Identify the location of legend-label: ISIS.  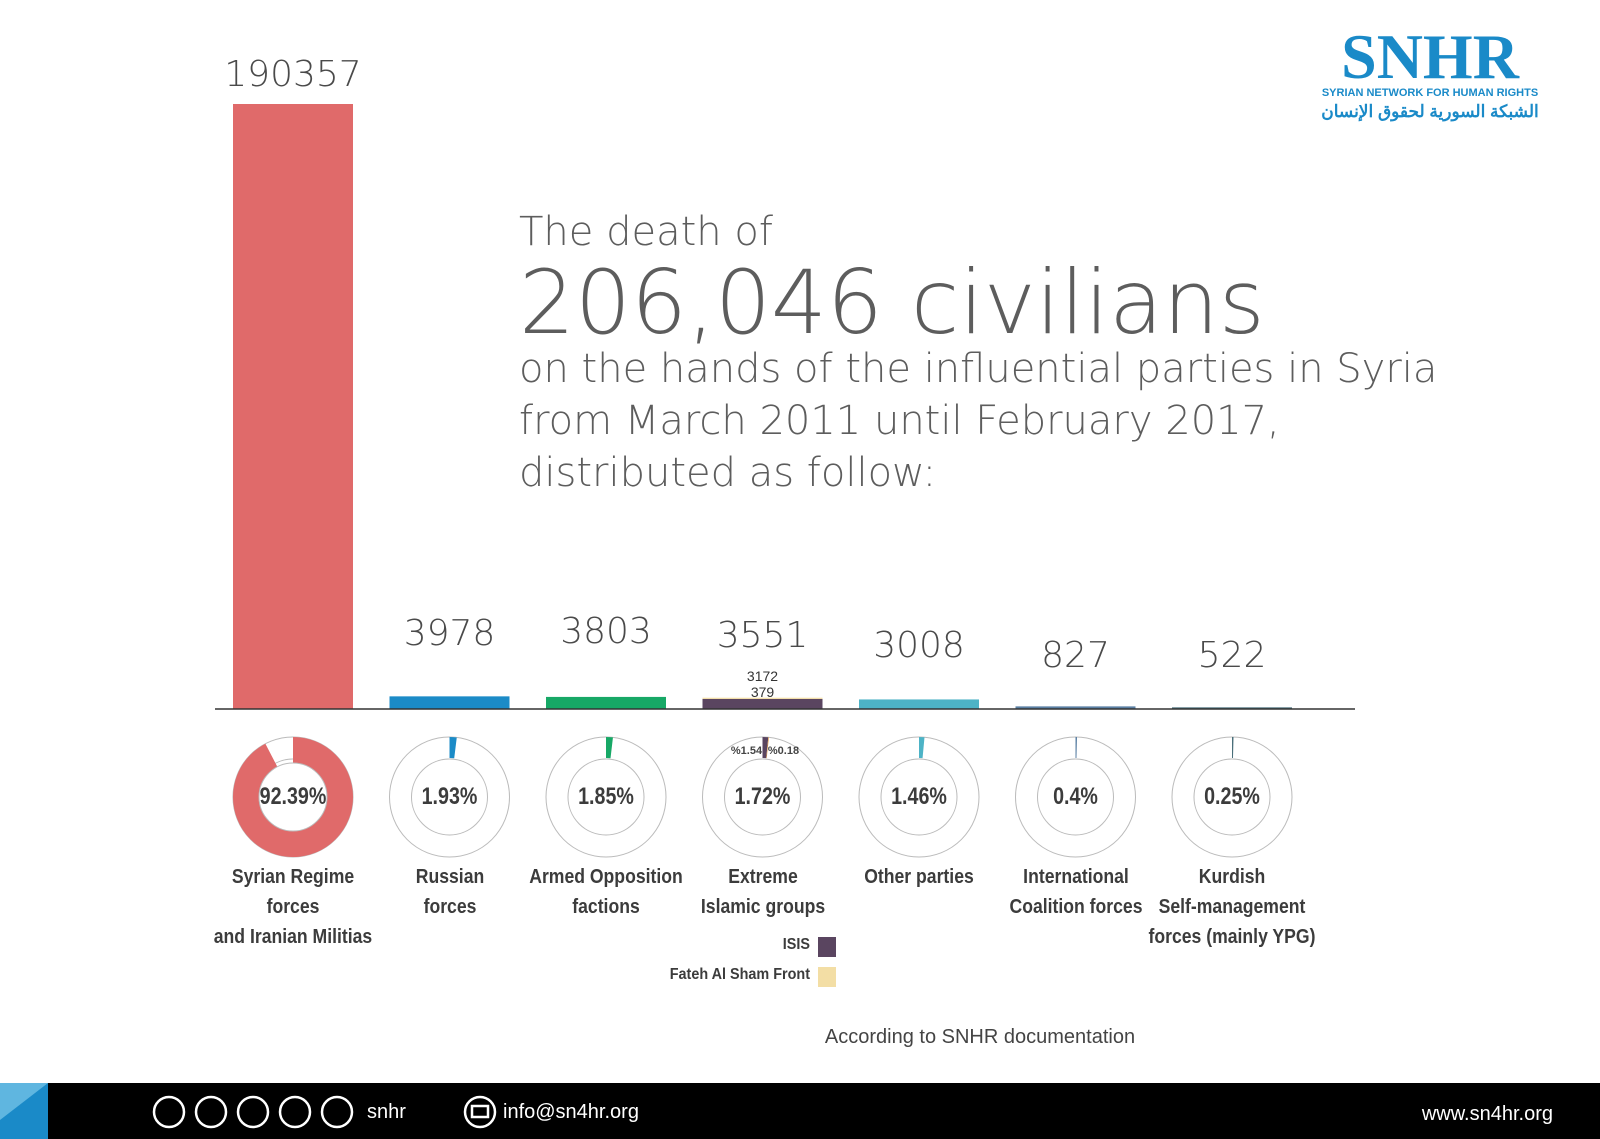
(796, 944).